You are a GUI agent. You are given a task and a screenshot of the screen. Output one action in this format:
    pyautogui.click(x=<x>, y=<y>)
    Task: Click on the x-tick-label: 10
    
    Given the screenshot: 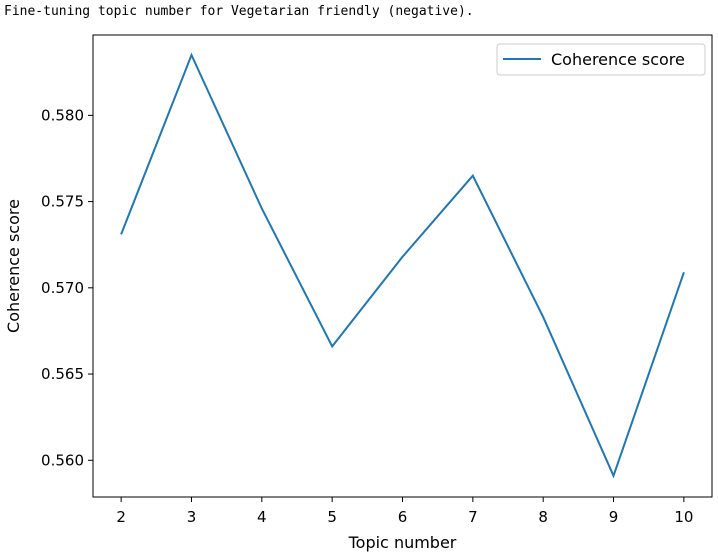 What is the action you would take?
    pyautogui.click(x=683, y=517)
    